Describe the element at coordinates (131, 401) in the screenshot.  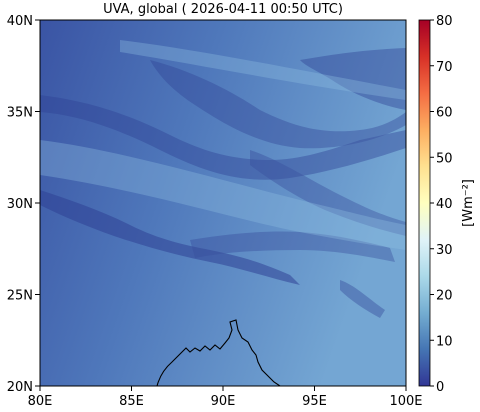
I see `lon-tick-label: 85E` at that location.